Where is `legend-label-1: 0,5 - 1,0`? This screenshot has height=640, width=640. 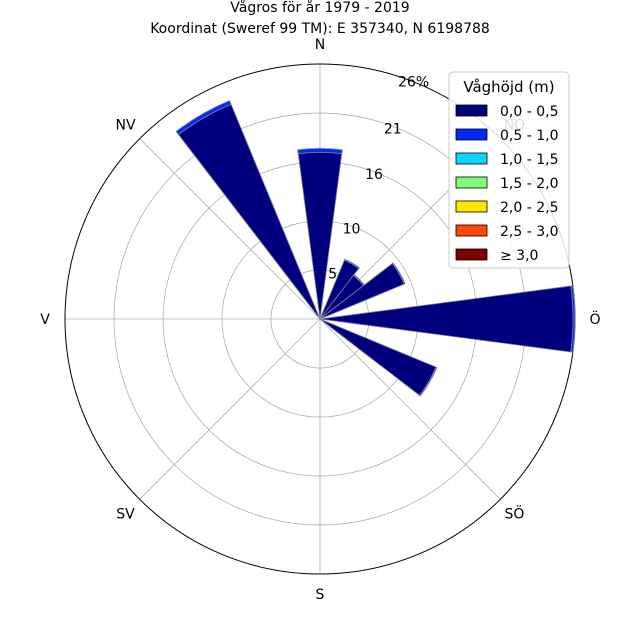
legend-label-1: 0,5 - 1,0 is located at coordinates (529, 136).